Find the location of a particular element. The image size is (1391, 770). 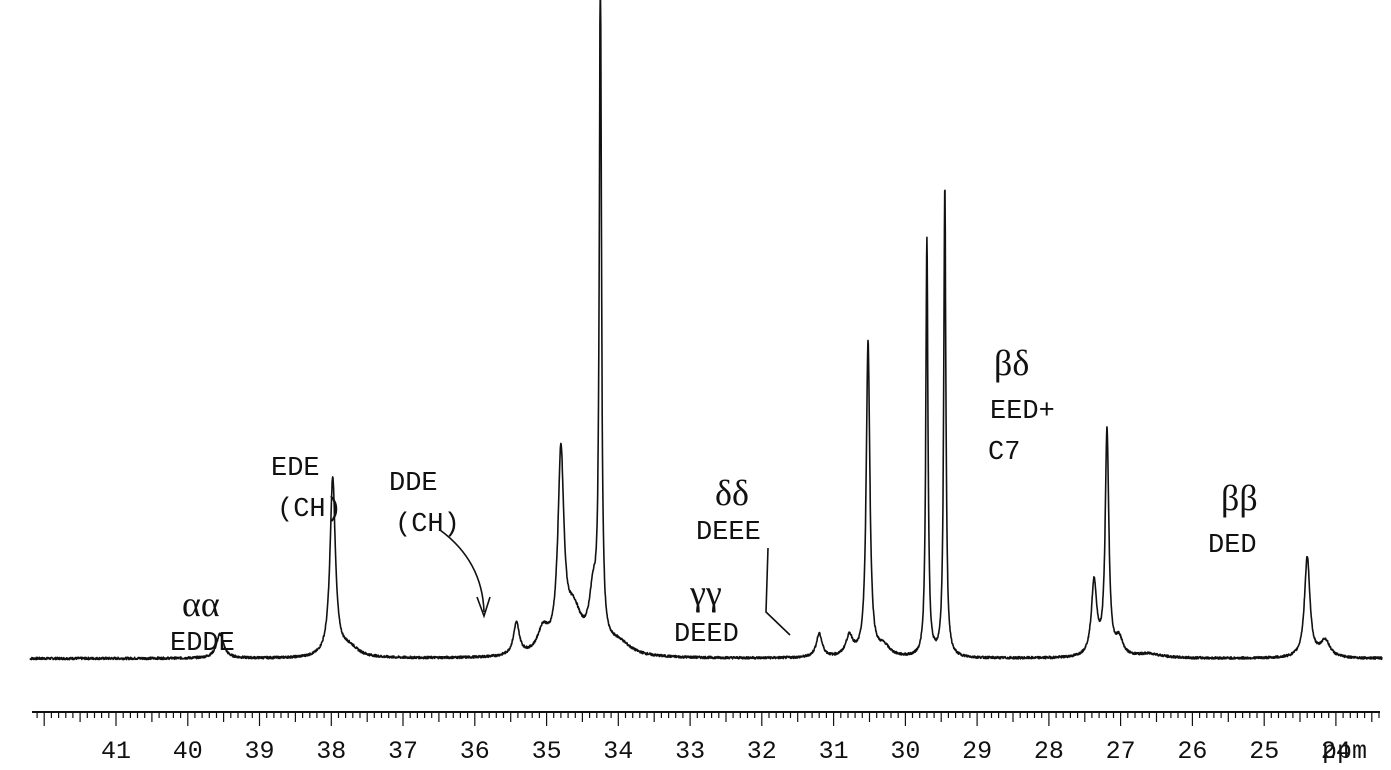

annotation-label-dde: DDE is located at coordinates (413, 484).